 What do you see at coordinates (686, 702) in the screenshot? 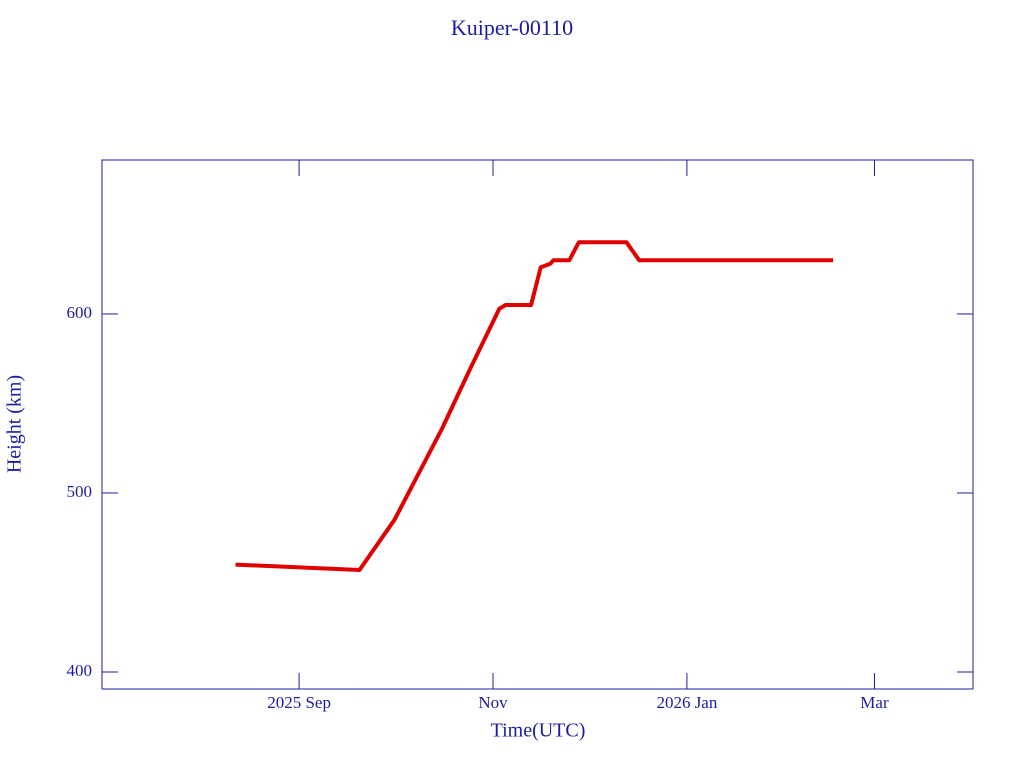
I see `x-tick-label: 2026 Jan` at bounding box center [686, 702].